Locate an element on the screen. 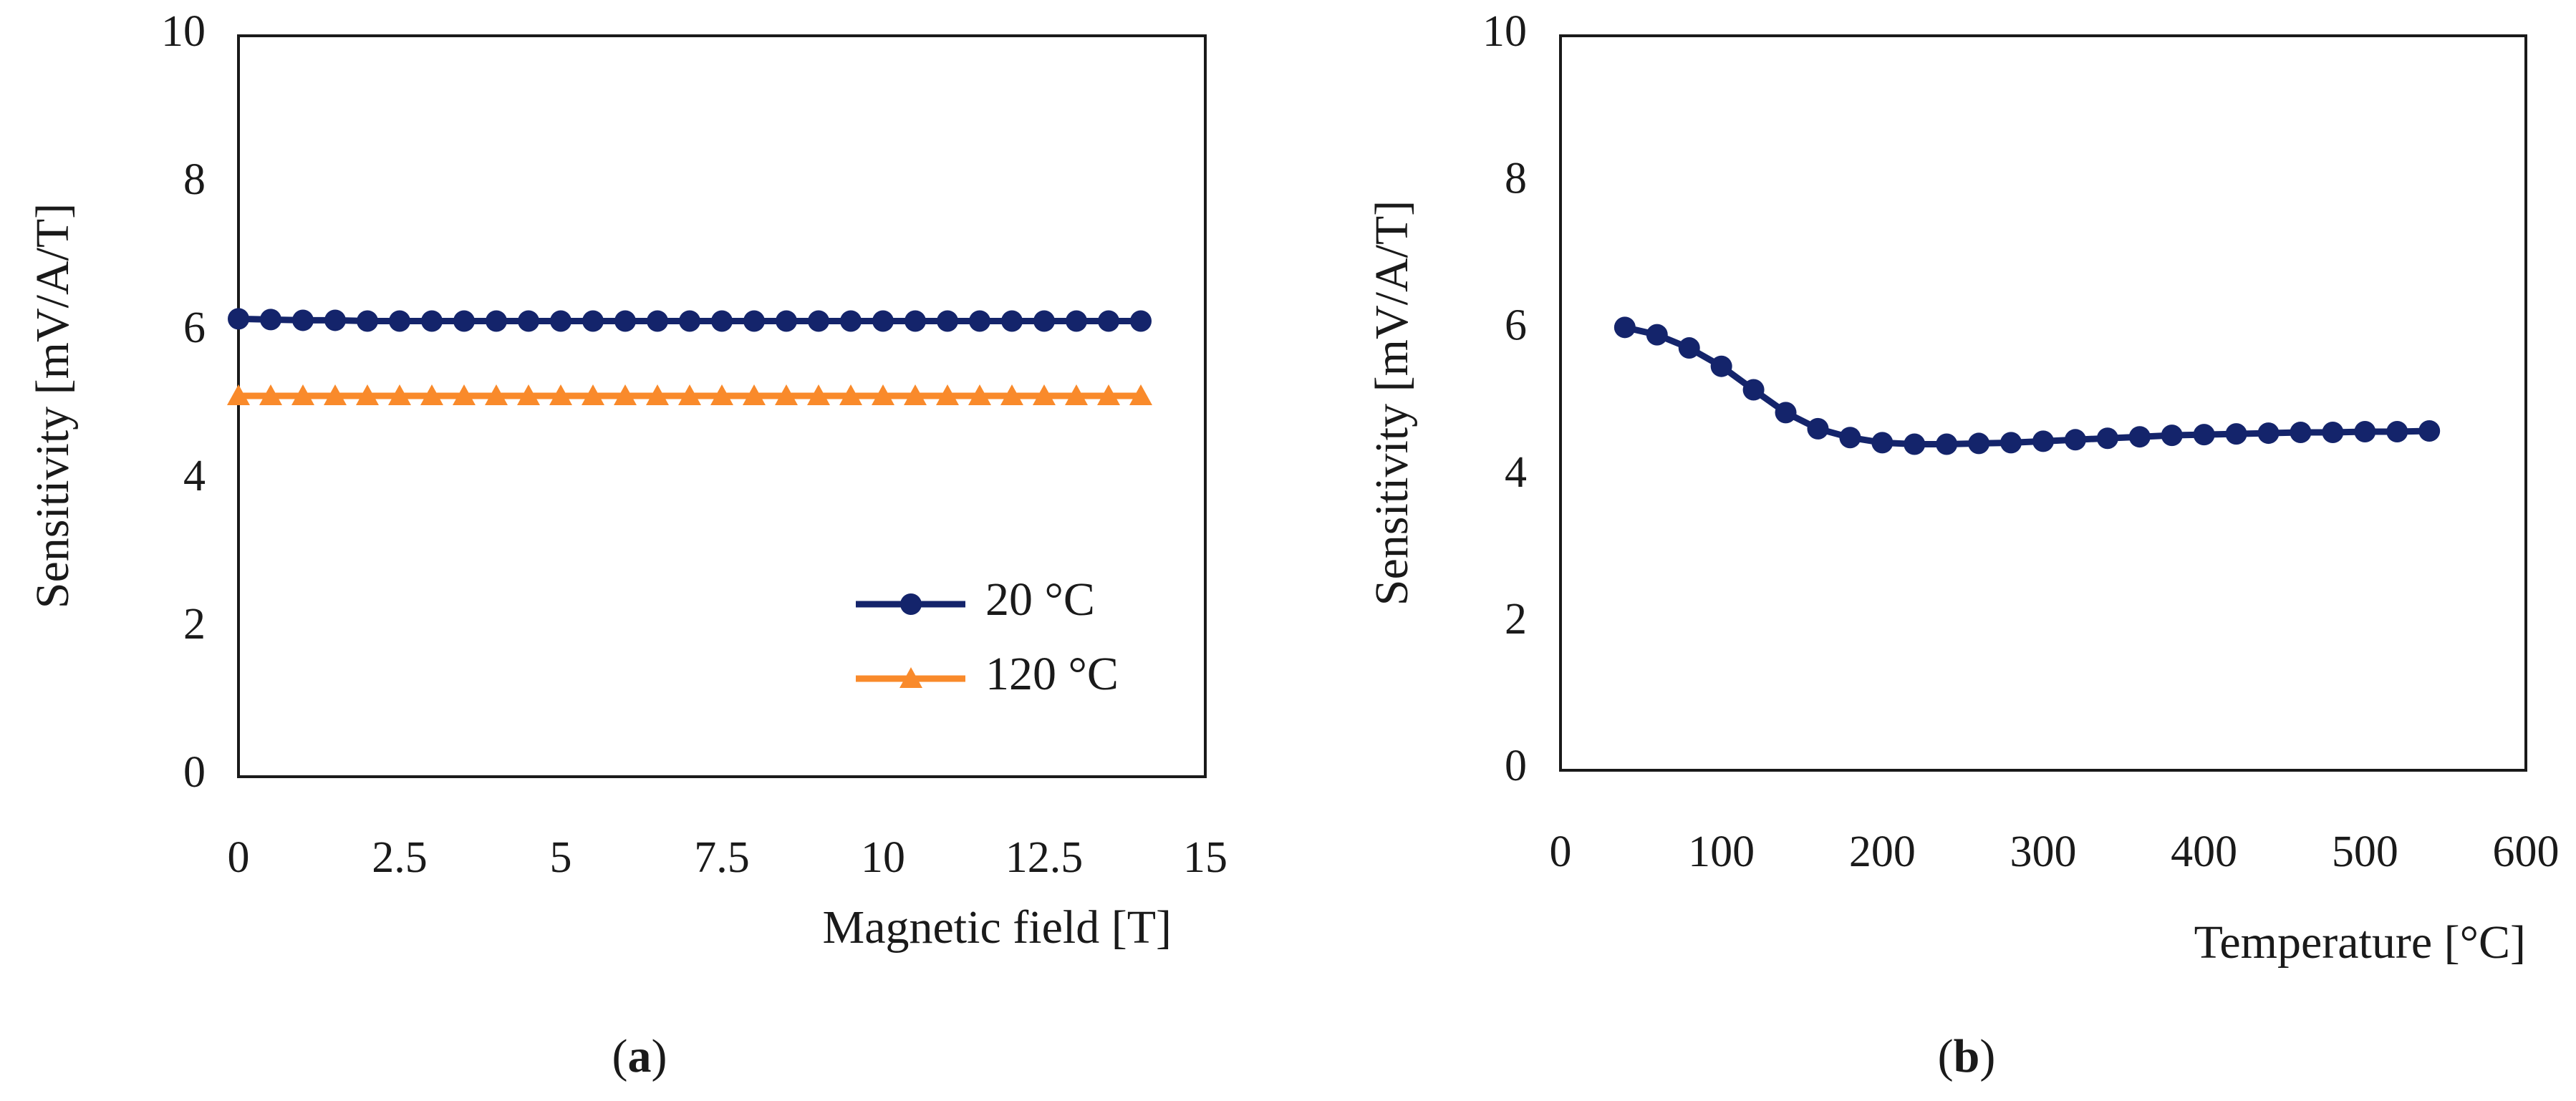 This screenshot has width=2576, height=1101. x-tick-label: 500 is located at coordinates (2365, 852).